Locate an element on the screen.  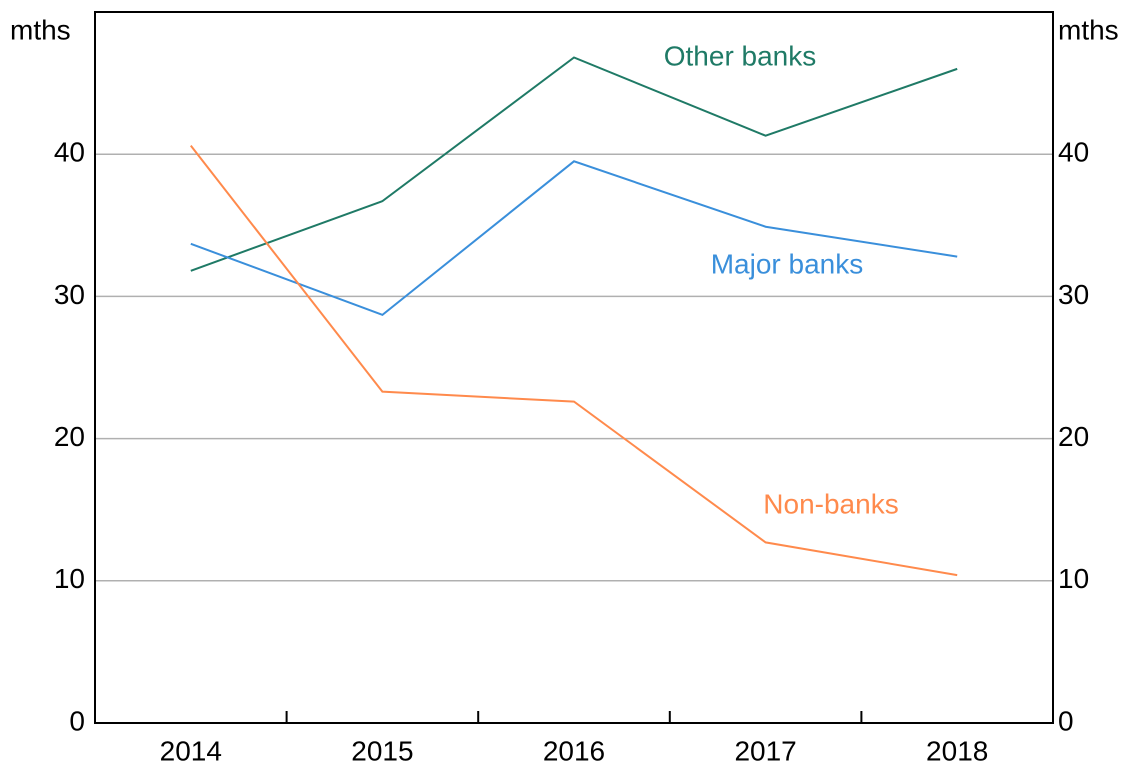
y2-unit: mths is located at coordinates (1088, 29).